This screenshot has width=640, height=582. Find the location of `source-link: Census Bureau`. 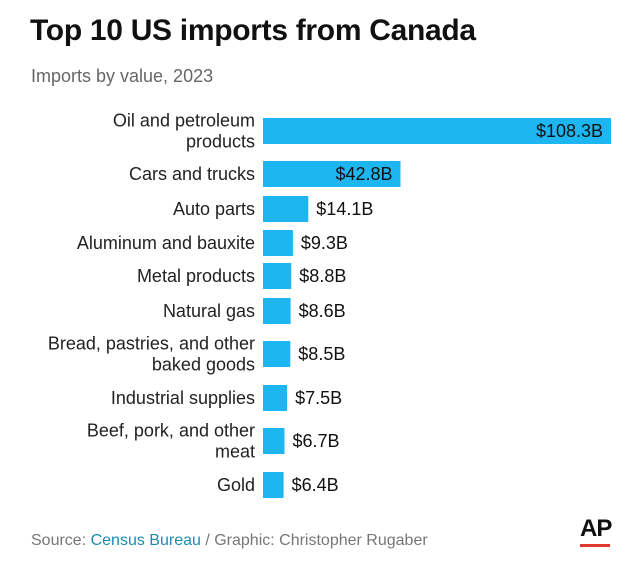

source-link: Census Bureau is located at coordinates (145, 540).